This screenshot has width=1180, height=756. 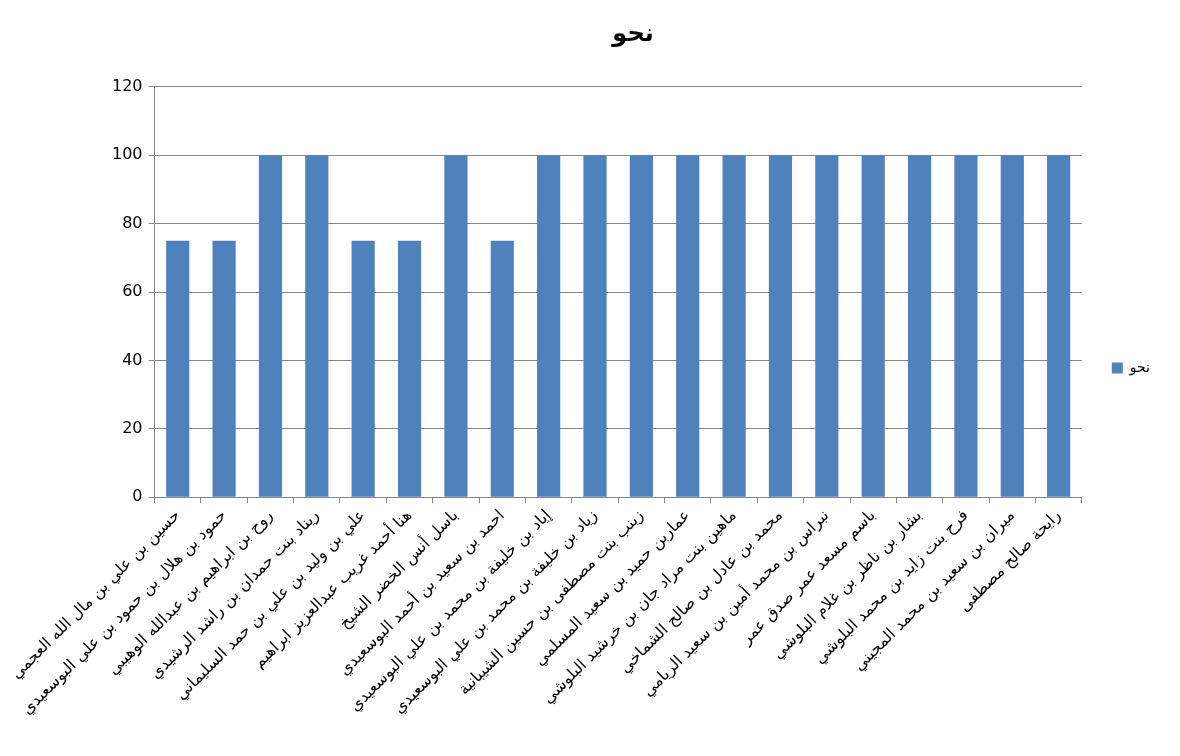 What do you see at coordinates (137, 496) in the screenshot?
I see `y-tick-label: 0` at bounding box center [137, 496].